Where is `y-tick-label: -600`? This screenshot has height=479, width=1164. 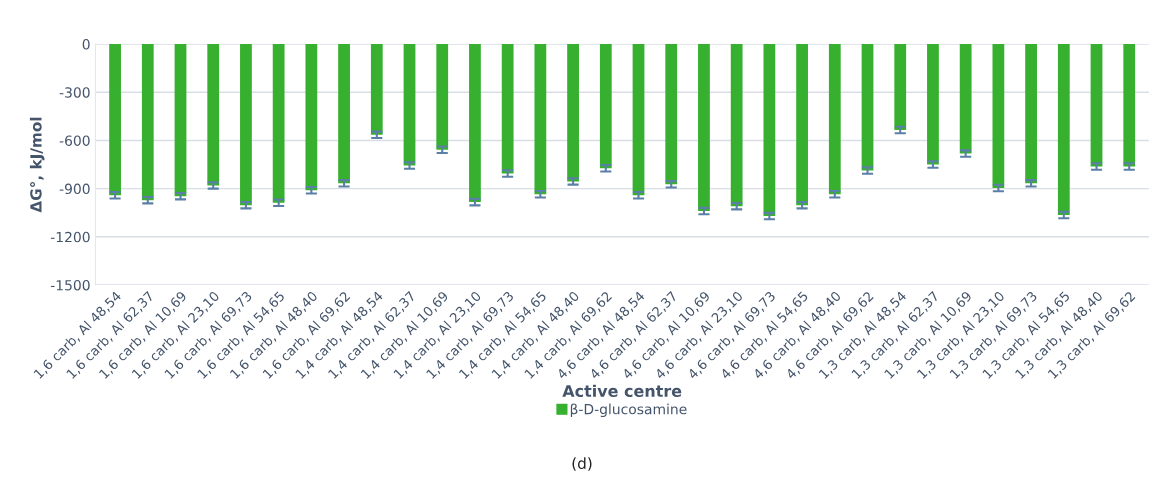
y-tick-label: -600 is located at coordinates (74, 140).